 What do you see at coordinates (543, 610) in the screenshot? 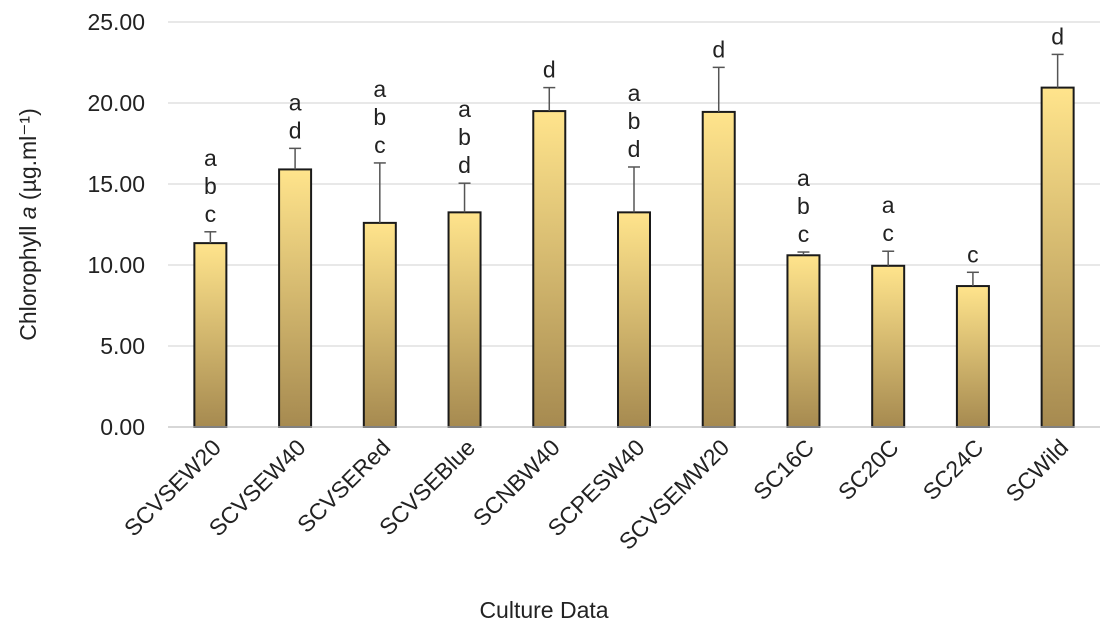
I see `x-axis-title: Culture Data` at bounding box center [543, 610].